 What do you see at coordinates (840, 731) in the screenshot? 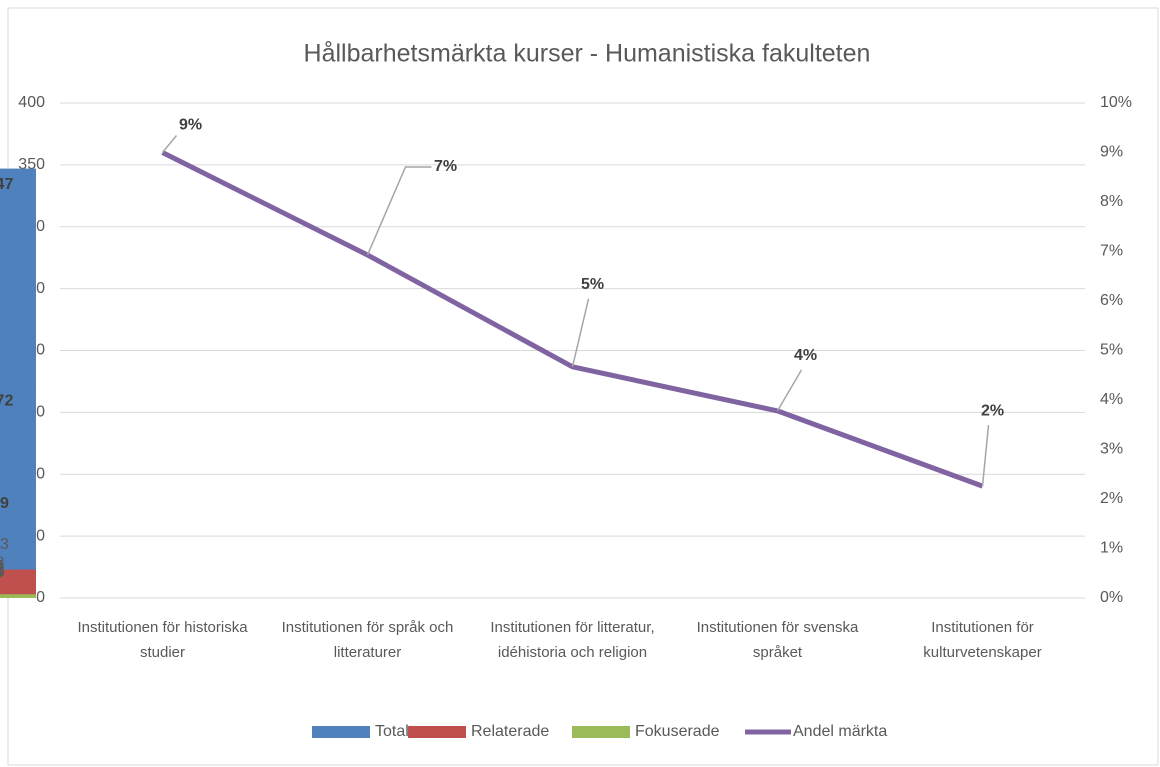
I see `legend-label: Andel märkta` at bounding box center [840, 731].